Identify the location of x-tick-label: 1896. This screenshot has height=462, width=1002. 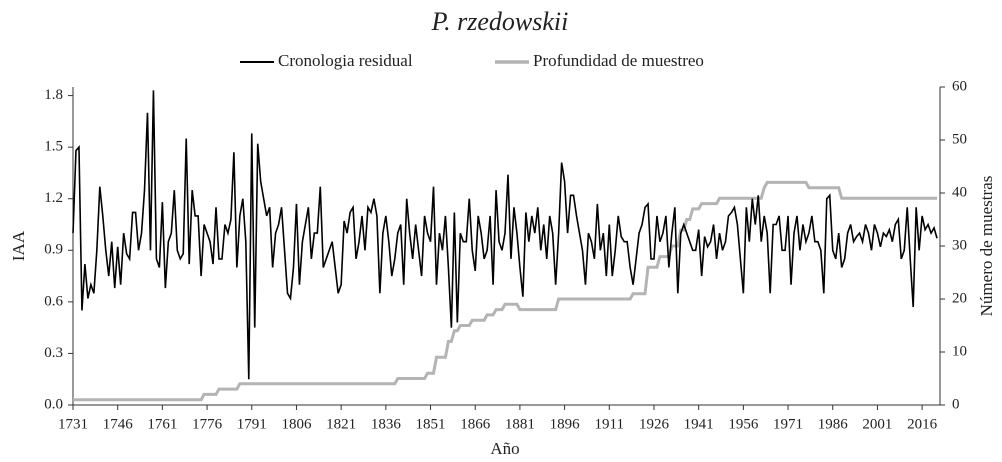
(565, 424).